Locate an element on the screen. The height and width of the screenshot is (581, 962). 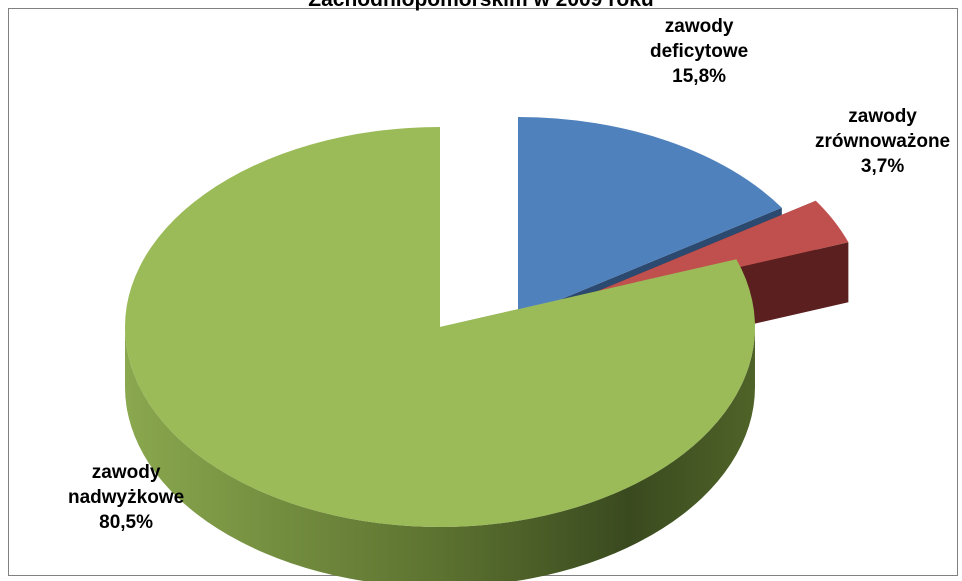
chart-title: Zachodniopomorskim w 2009 roku is located at coordinates (481, 6).